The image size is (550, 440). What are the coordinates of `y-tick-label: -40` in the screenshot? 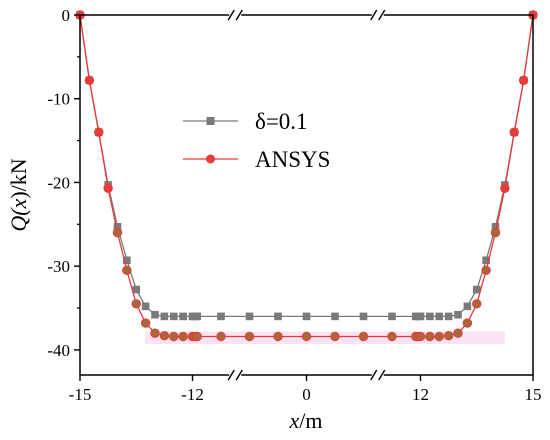 It's located at (58, 350).